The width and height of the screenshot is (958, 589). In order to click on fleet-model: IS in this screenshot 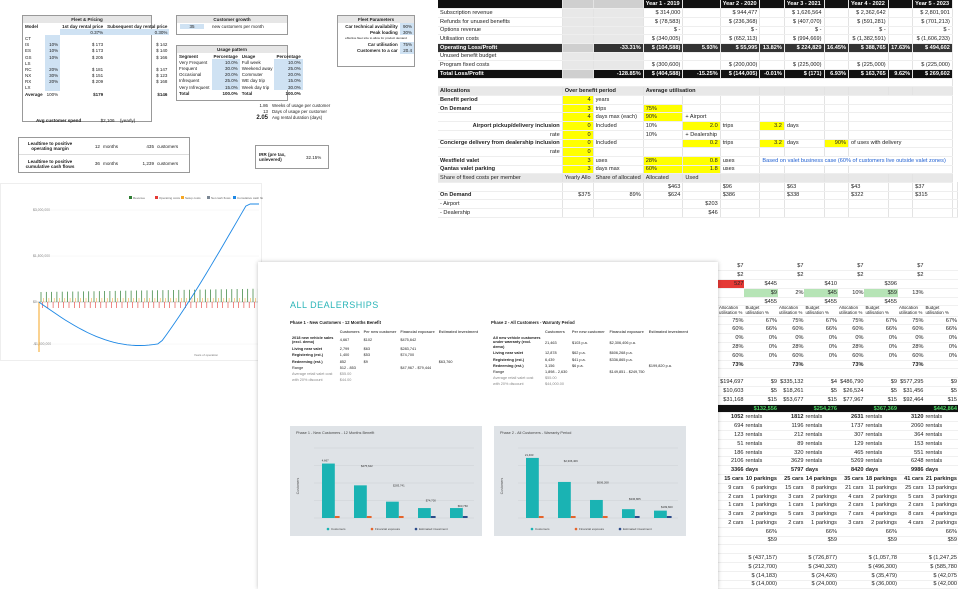, I will do `click(27, 45)`.